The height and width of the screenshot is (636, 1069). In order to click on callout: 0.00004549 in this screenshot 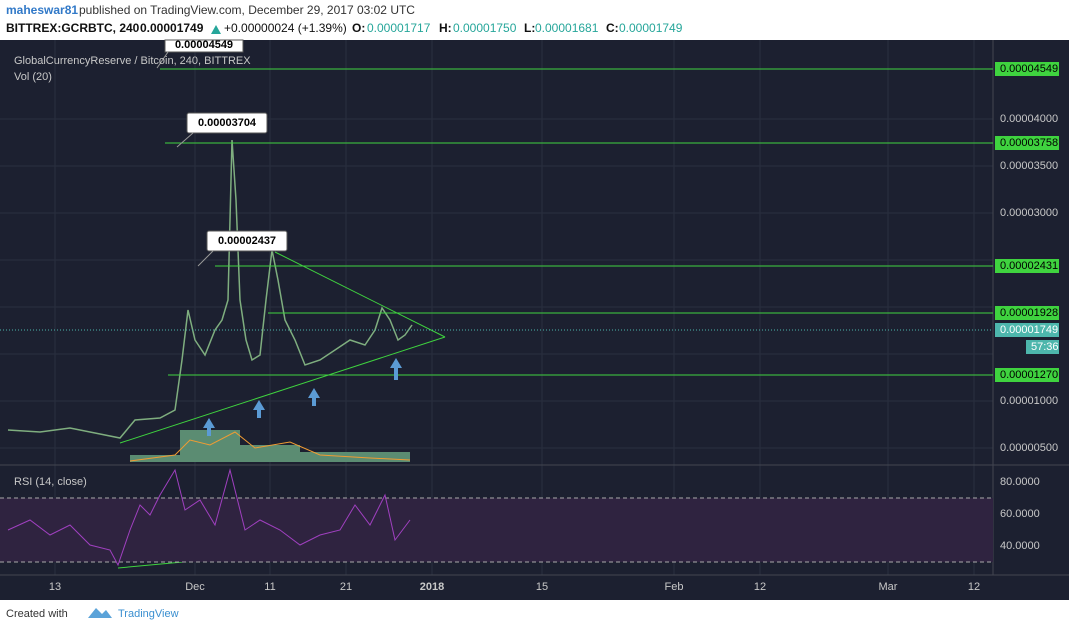, I will do `click(204, 45)`.